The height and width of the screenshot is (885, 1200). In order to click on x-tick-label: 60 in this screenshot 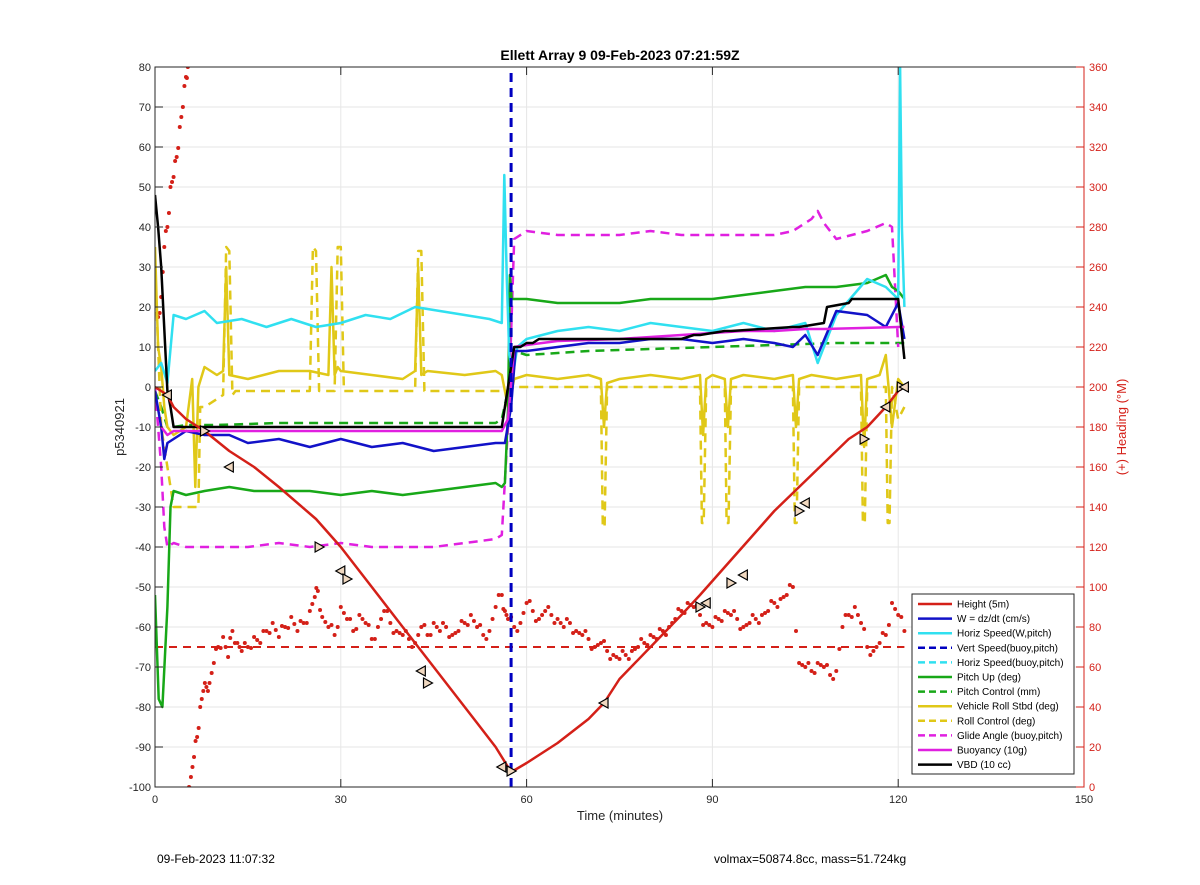, I will do `click(526, 800)`.